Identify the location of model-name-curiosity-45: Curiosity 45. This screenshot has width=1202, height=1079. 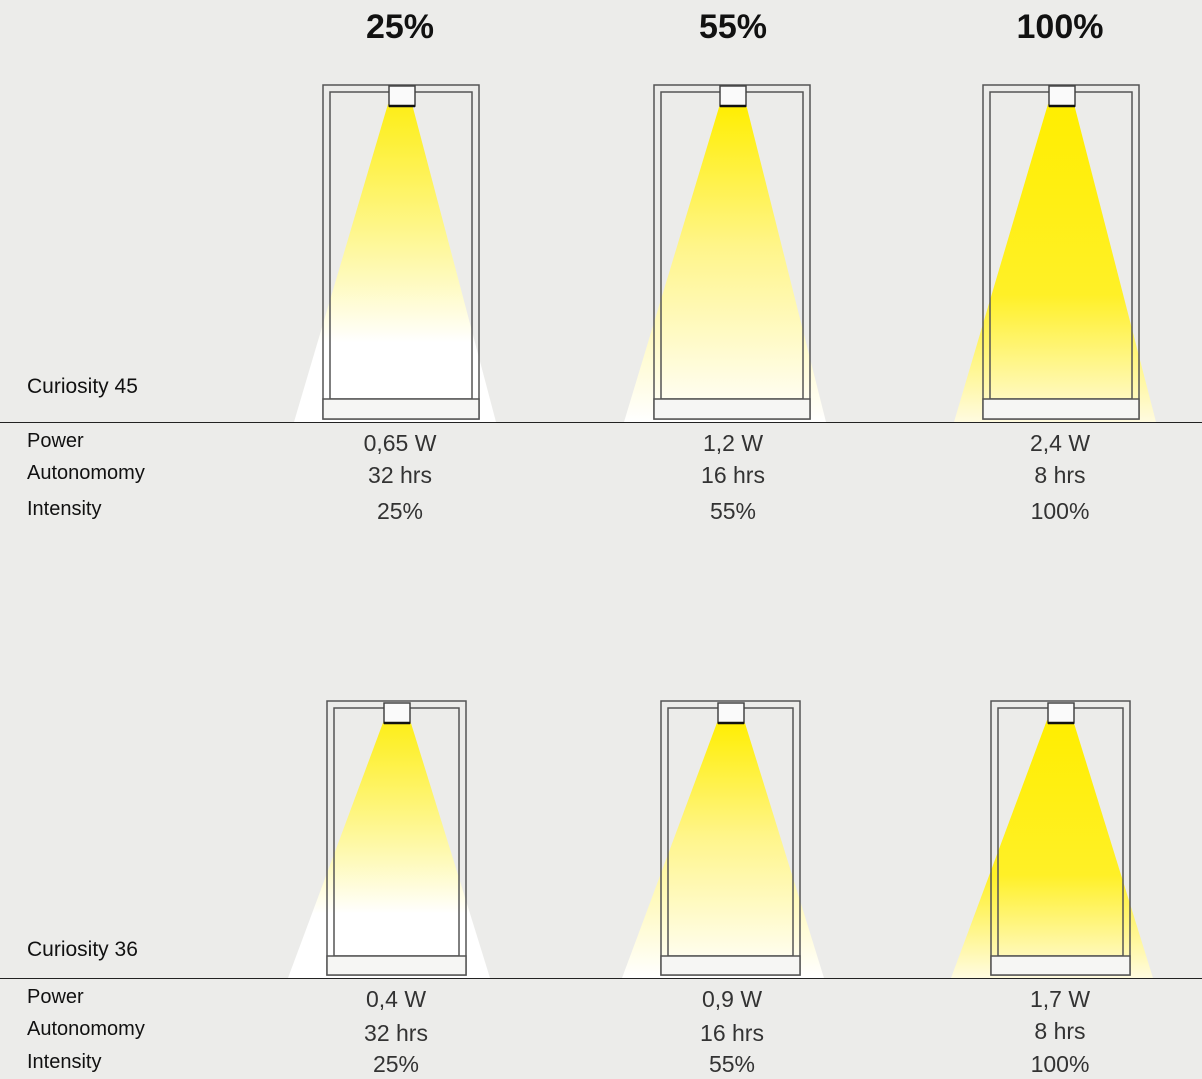
(82, 386).